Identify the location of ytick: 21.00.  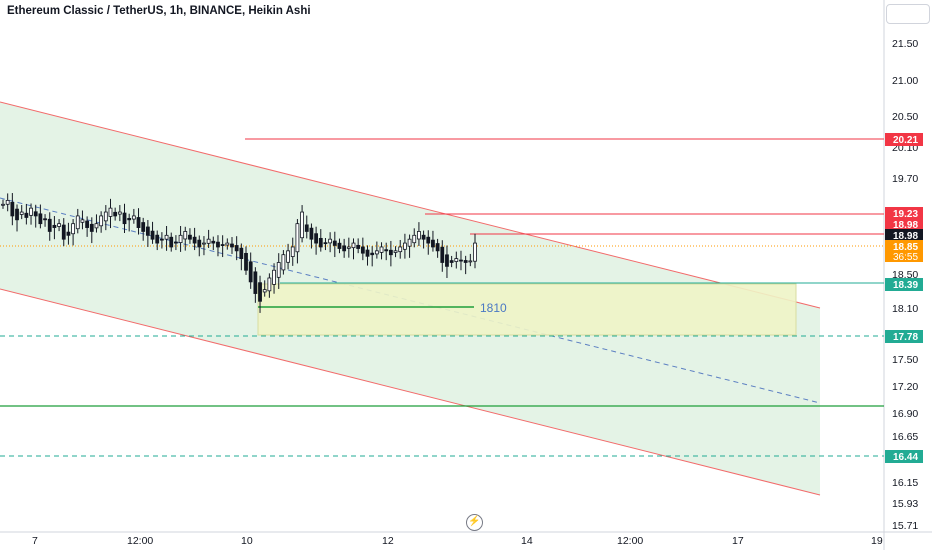
(905, 81).